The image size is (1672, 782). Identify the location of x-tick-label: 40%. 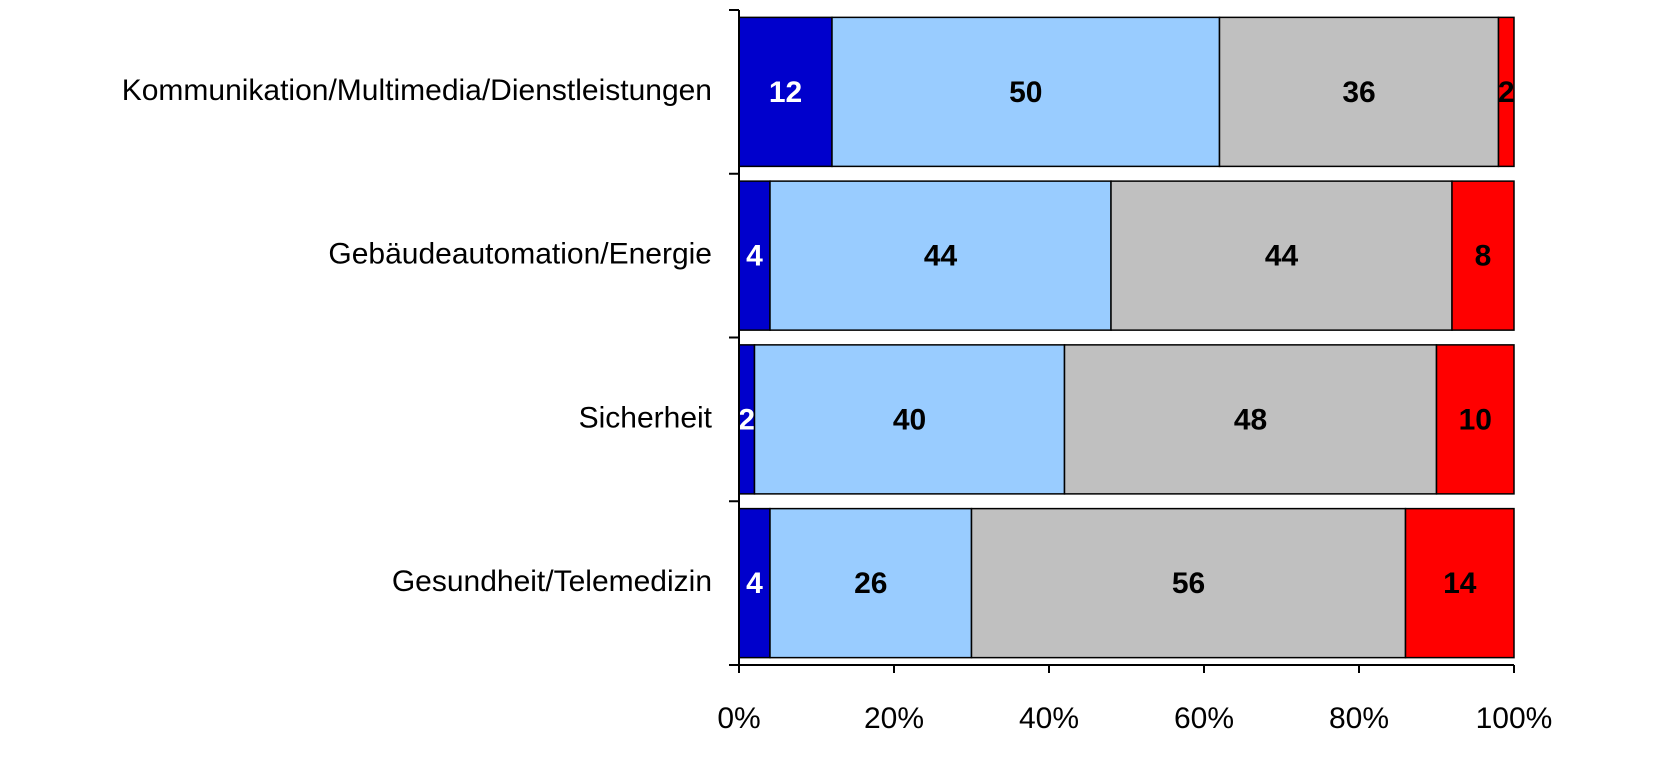
(1049, 718).